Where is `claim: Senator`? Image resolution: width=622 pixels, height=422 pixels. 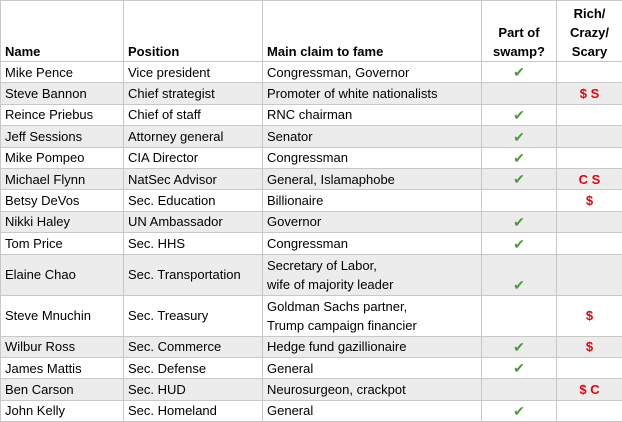 claim: Senator is located at coordinates (372, 136).